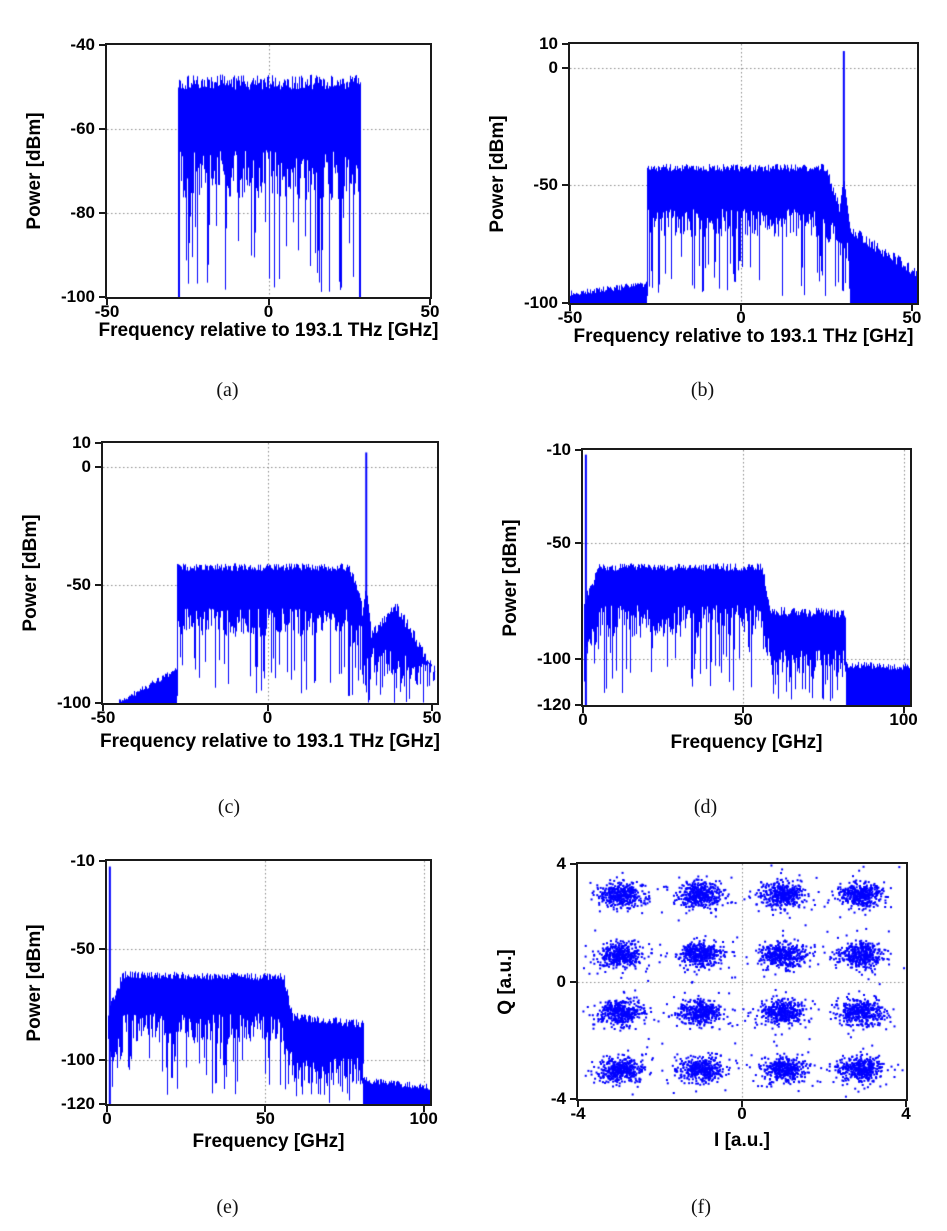 The image size is (947, 1231). What do you see at coordinates (82, 212) in the screenshot?
I see `y-tick-label: -80` at bounding box center [82, 212].